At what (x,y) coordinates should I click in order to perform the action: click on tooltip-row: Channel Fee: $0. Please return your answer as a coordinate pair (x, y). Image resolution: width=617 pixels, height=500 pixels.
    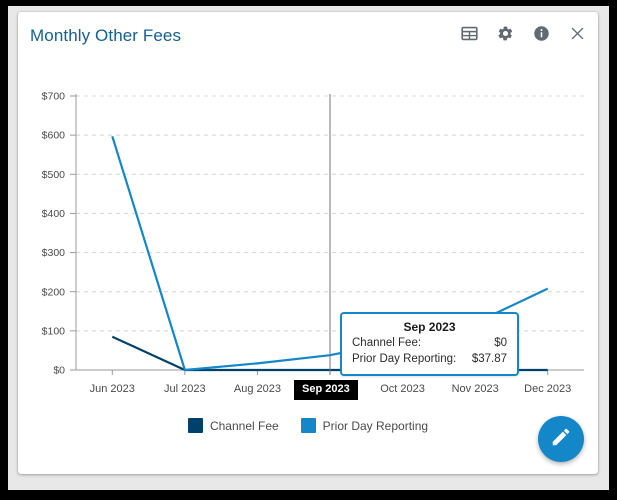
    Looking at the image, I should click on (429, 344).